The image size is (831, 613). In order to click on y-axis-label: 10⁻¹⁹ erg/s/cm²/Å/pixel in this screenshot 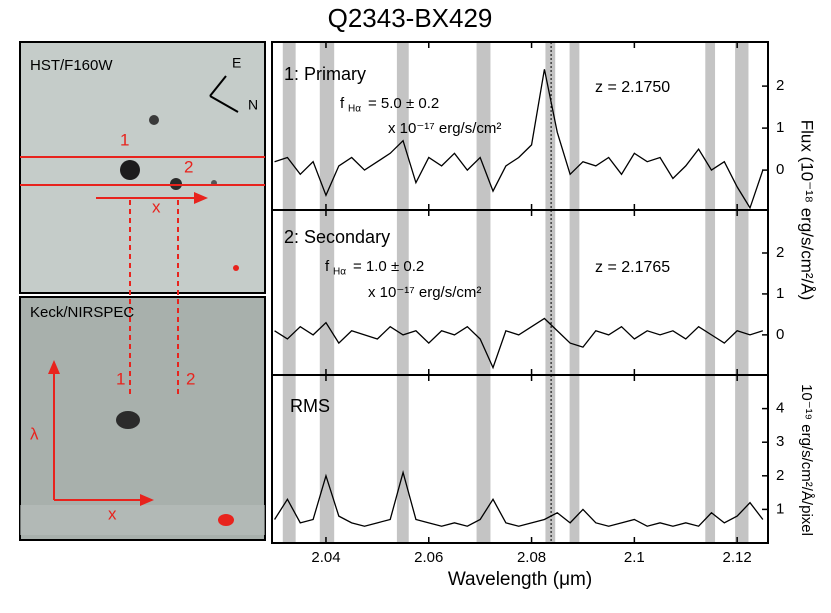, I will do `click(806, 460)`.